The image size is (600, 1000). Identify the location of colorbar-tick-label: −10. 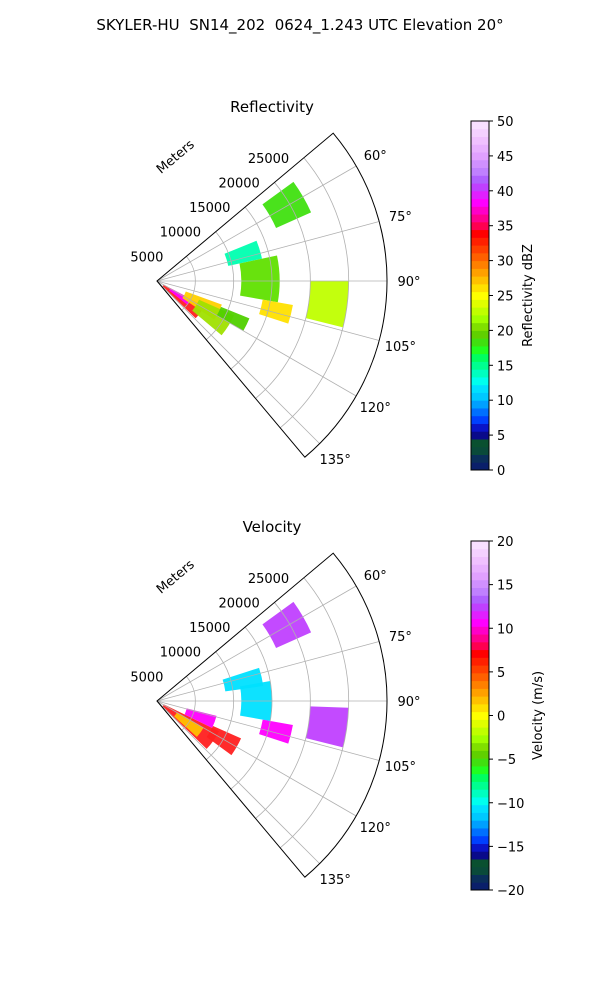
(510, 804).